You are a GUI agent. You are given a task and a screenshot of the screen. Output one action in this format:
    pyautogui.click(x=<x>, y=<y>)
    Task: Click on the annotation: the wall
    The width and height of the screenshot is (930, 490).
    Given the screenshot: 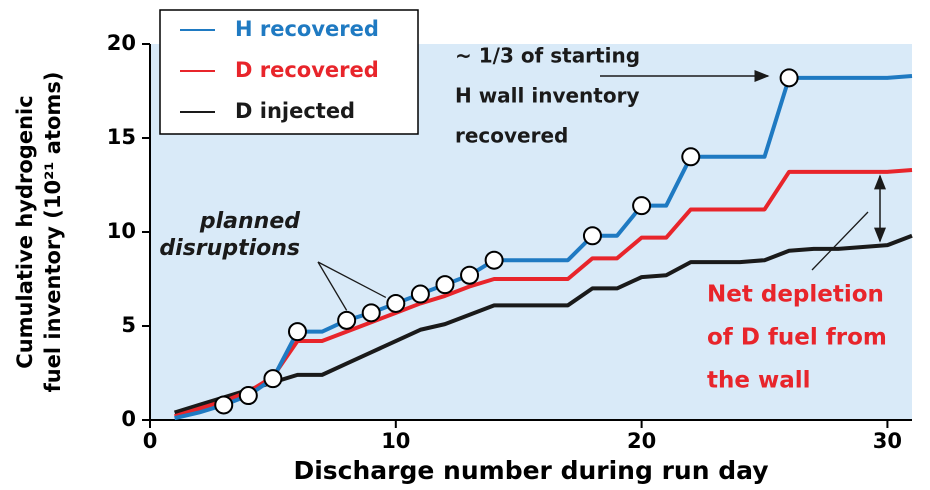 What is the action you would take?
    pyautogui.click(x=759, y=381)
    